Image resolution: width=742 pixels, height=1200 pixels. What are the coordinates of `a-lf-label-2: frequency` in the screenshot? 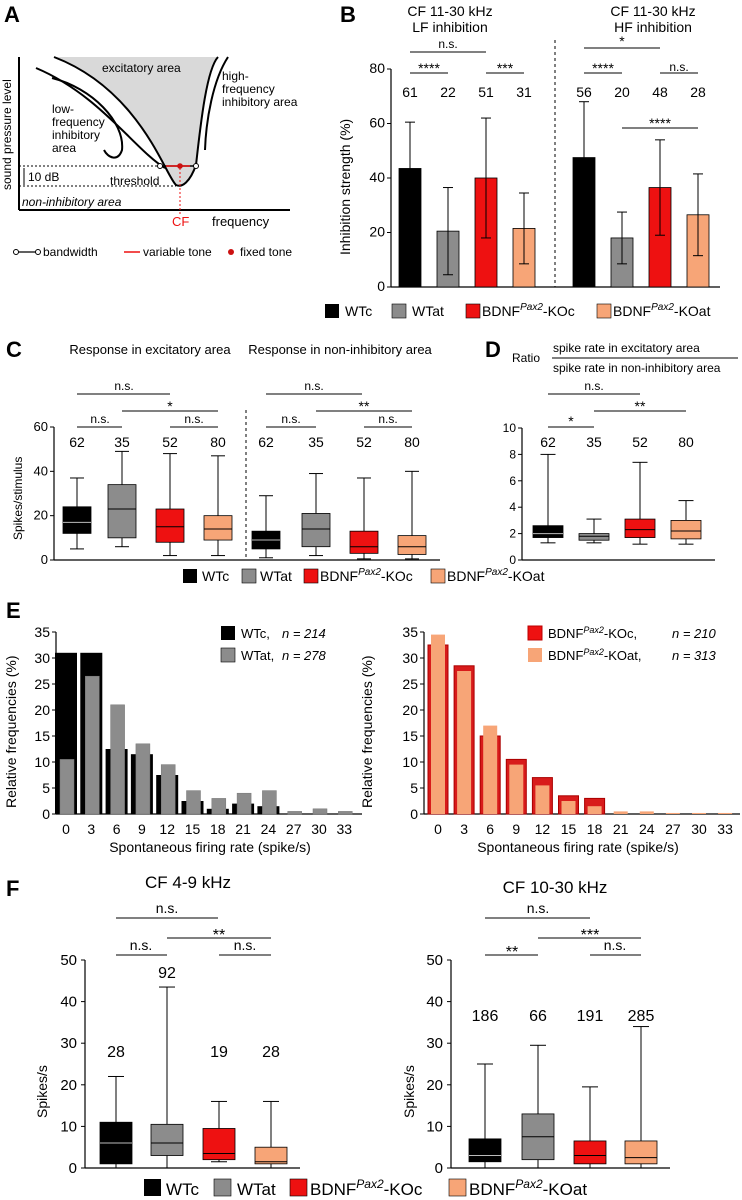 It's located at (78, 122).